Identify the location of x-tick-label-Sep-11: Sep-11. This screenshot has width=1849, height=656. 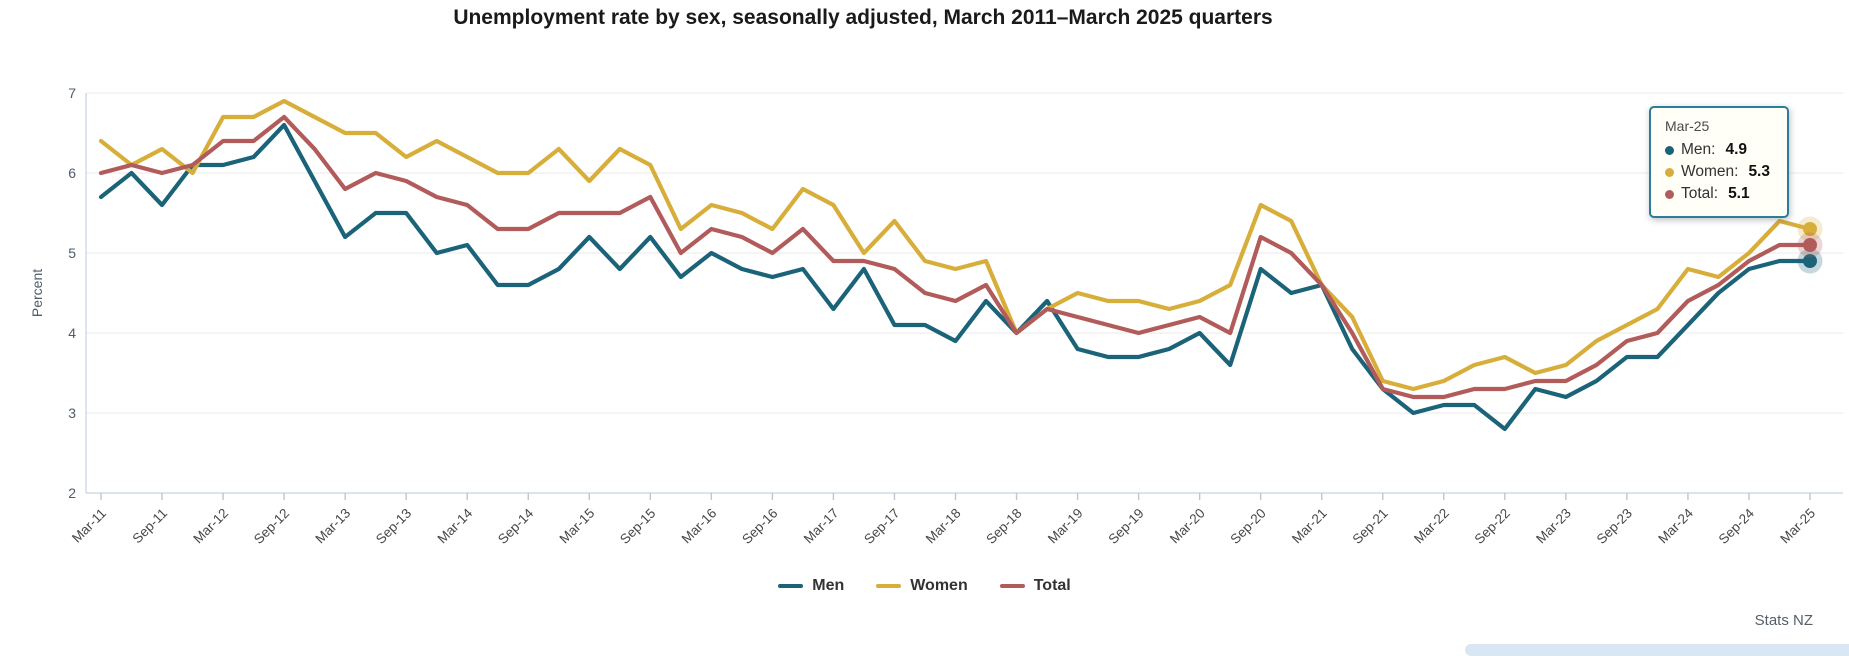
(149, 526).